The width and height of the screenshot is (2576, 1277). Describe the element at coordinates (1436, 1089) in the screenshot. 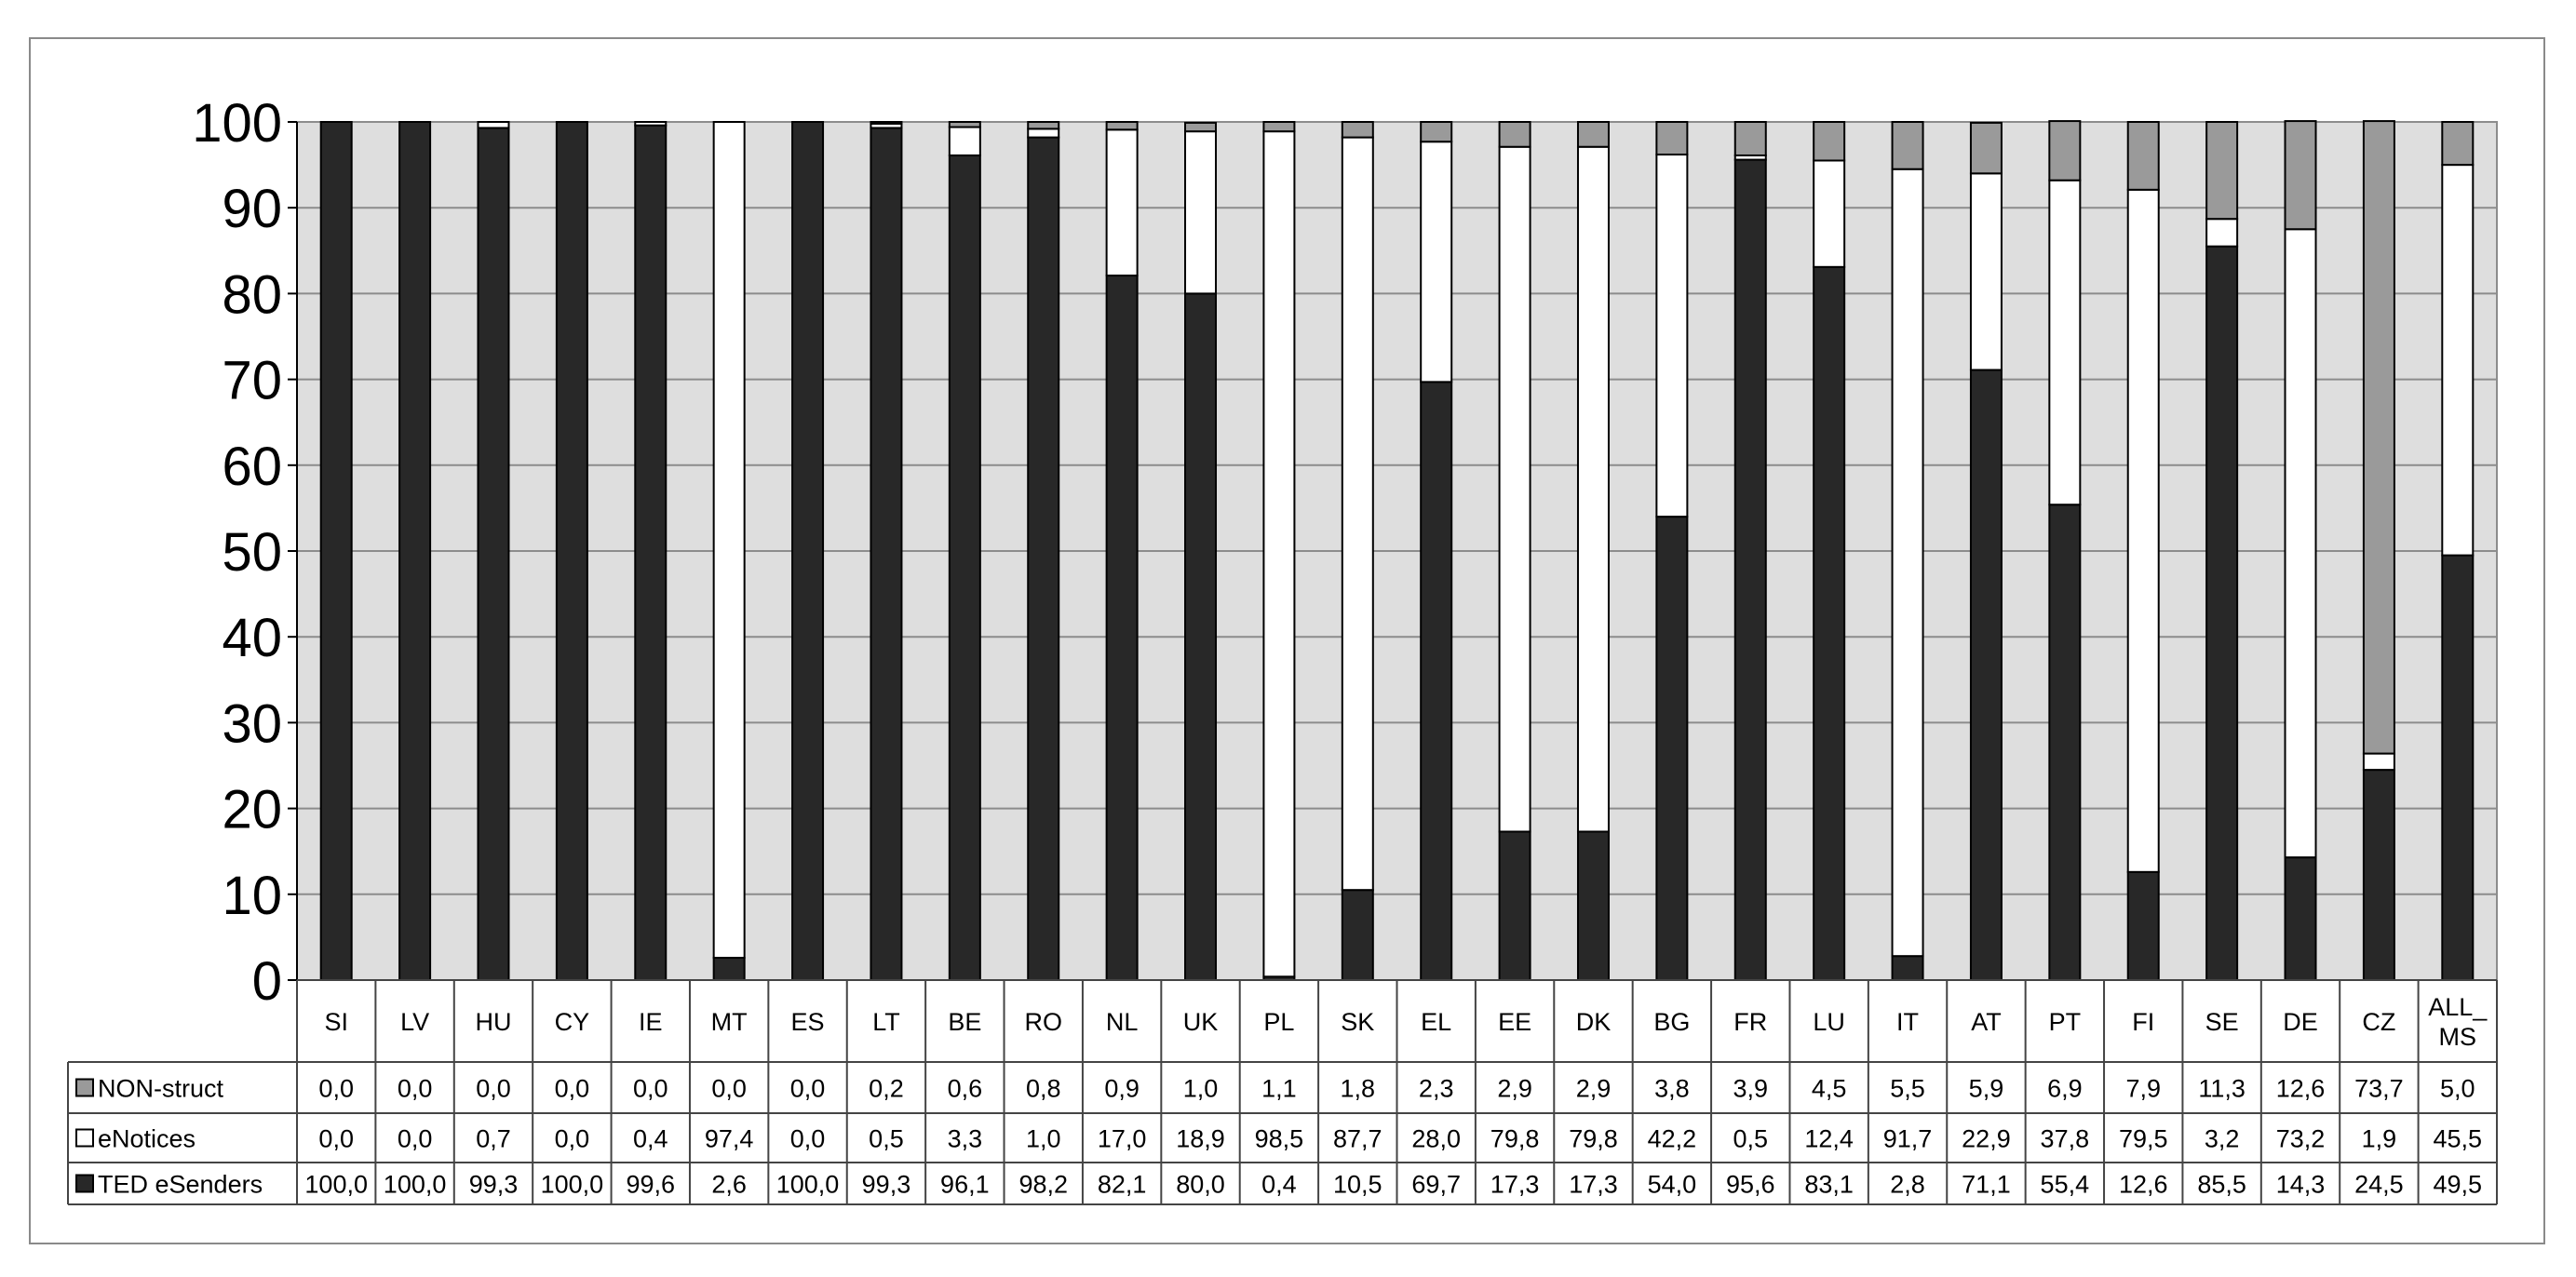

I see `data-cell: 2,3` at that location.